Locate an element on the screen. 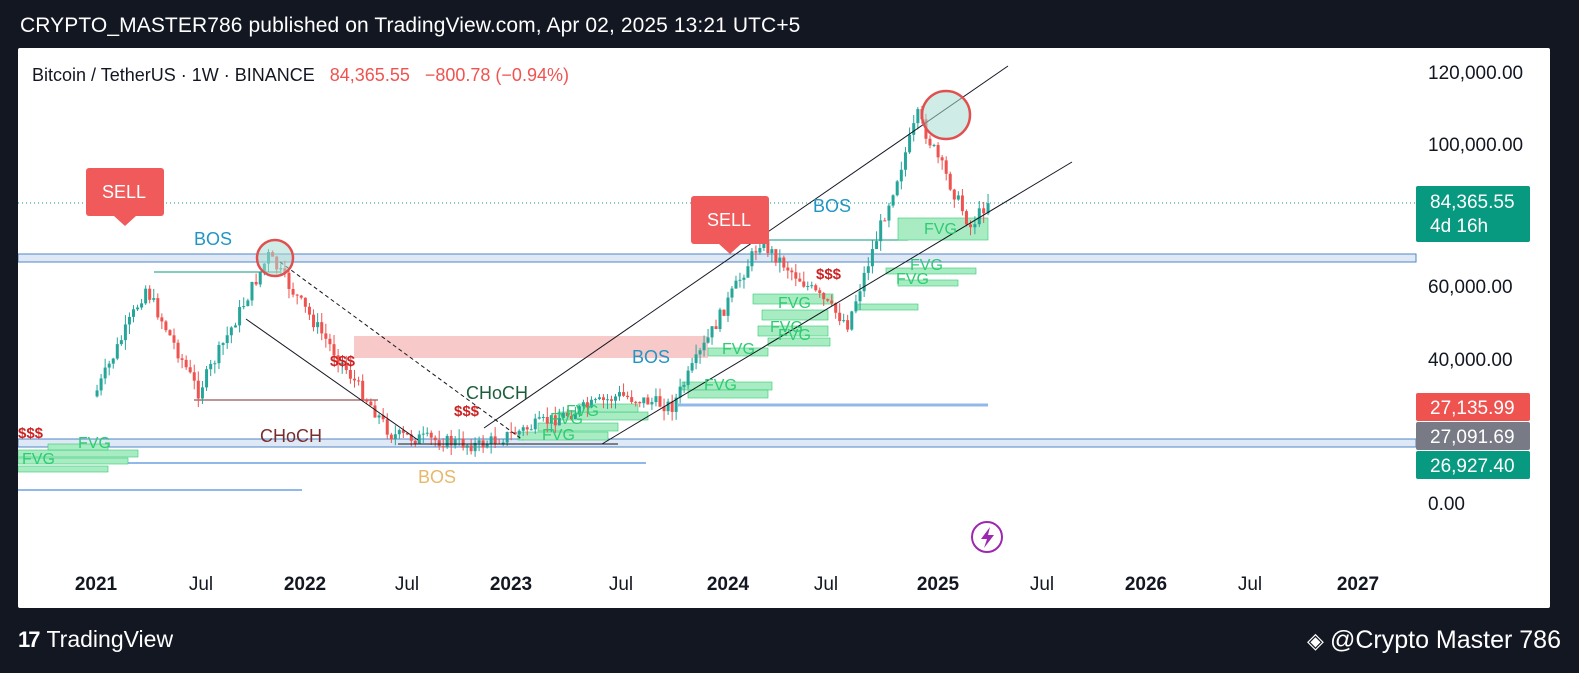 The image size is (1579, 673). price-tag-value: 27,091.69 is located at coordinates (1472, 437).